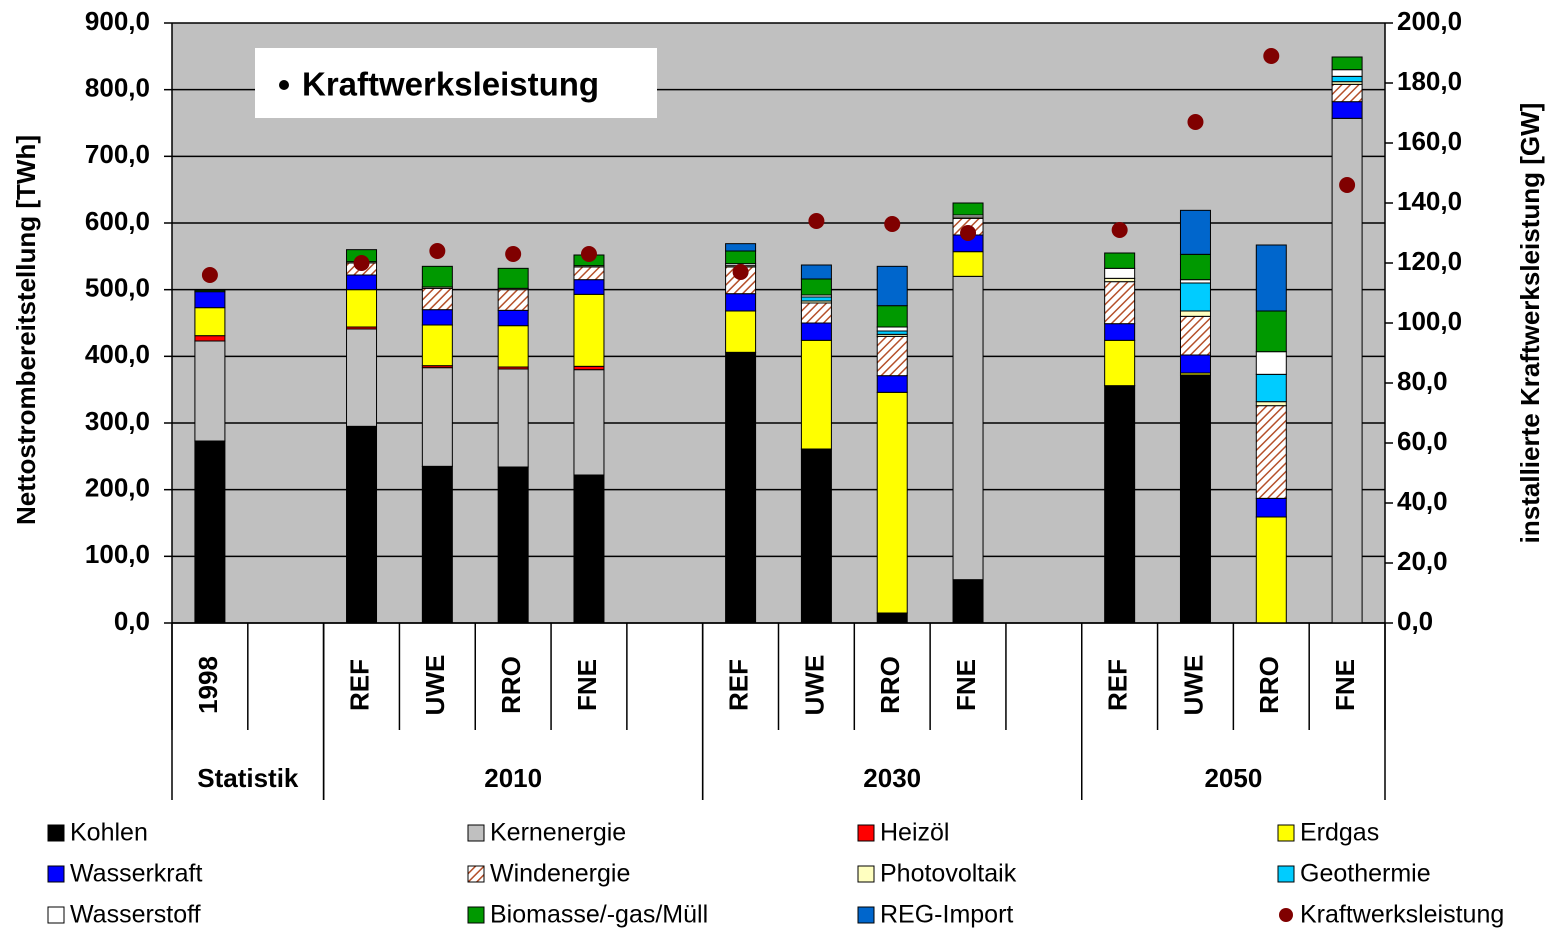 This screenshot has width=1558, height=932. What do you see at coordinates (1345, 685) in the screenshot?
I see `x-tick-label: FNE` at bounding box center [1345, 685].